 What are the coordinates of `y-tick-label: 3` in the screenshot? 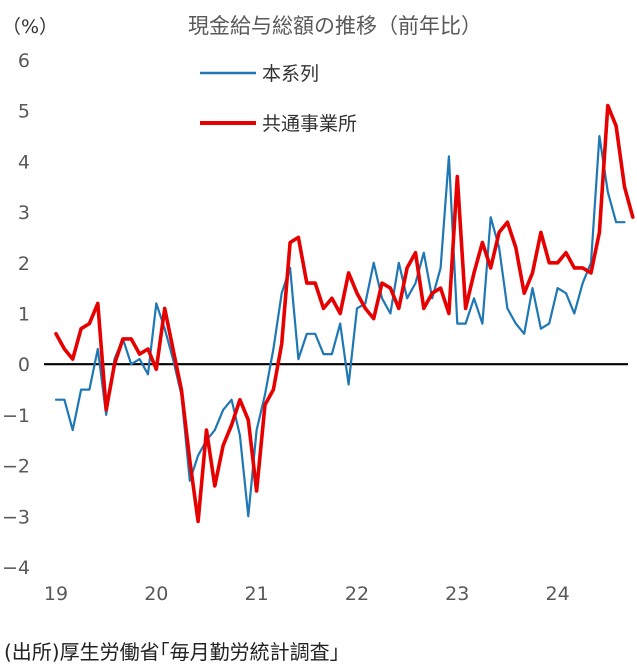 It's located at (24, 213).